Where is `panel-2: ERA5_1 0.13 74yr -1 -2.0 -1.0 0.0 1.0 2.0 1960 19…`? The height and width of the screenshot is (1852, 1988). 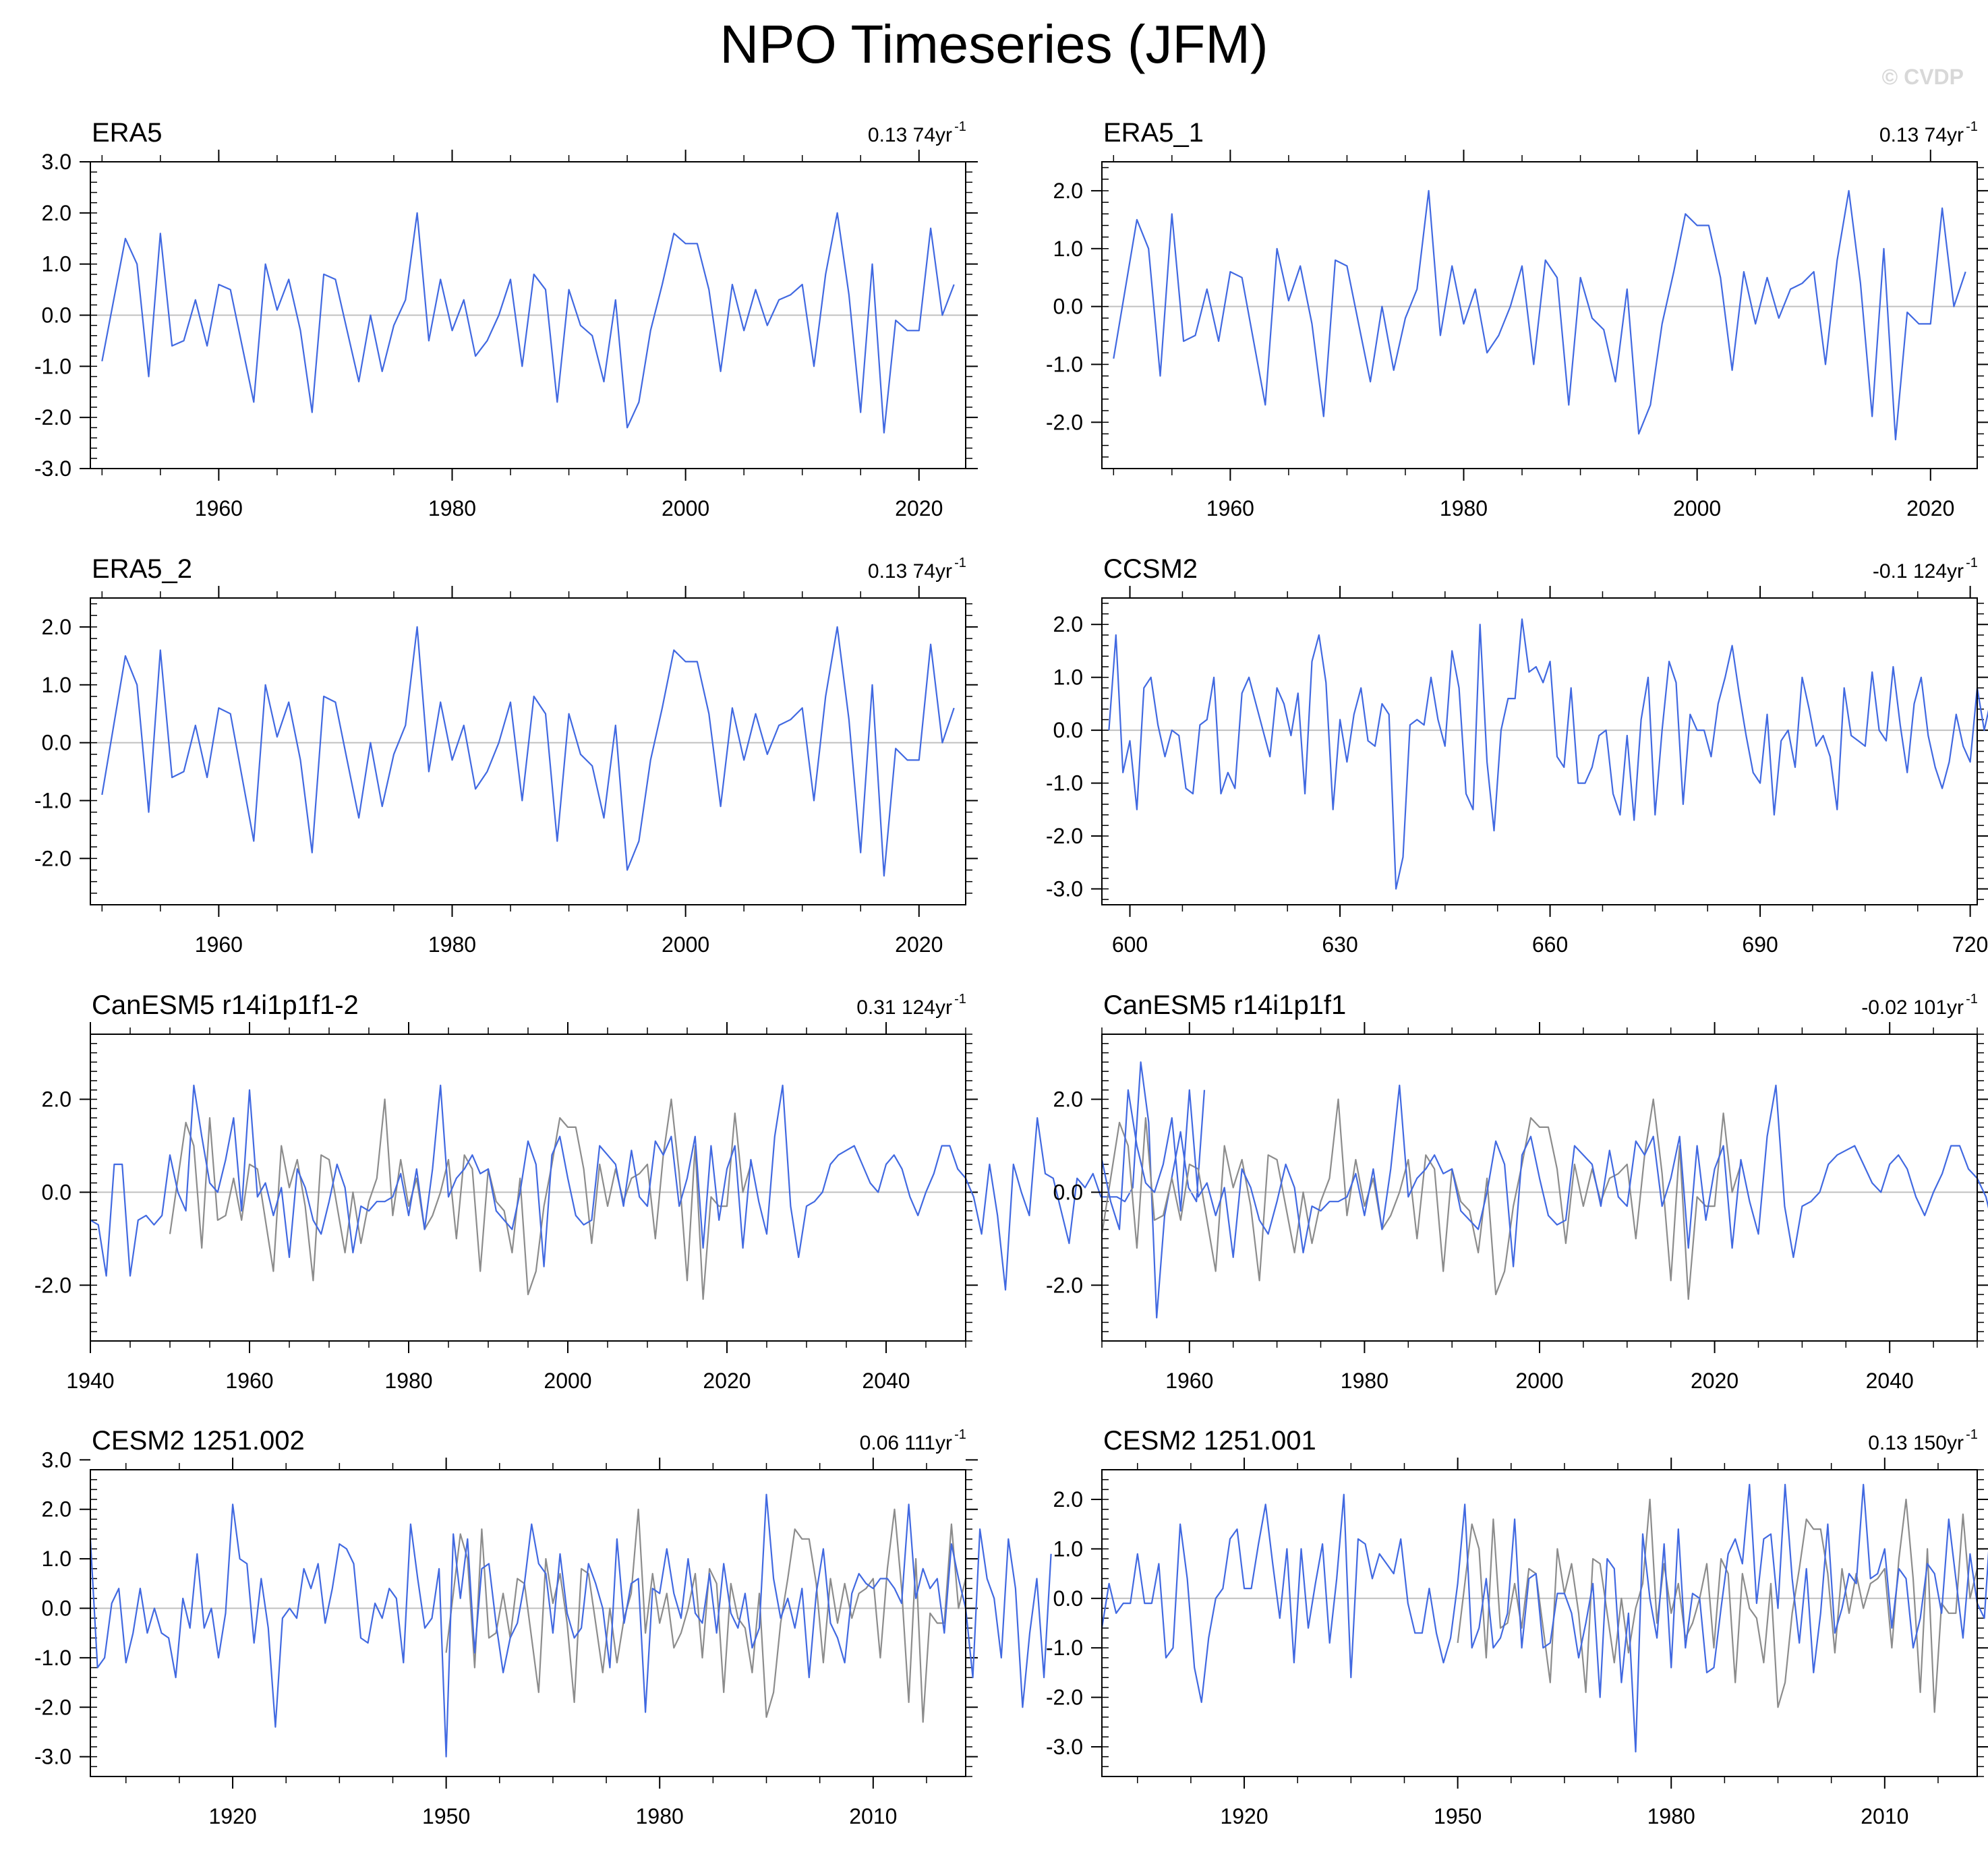 panel-2: ERA5_1 0.13 74yr -1 -2.0 -1.0 0.0 1.0 2.0 1960 19… is located at coordinates (1517, 319).